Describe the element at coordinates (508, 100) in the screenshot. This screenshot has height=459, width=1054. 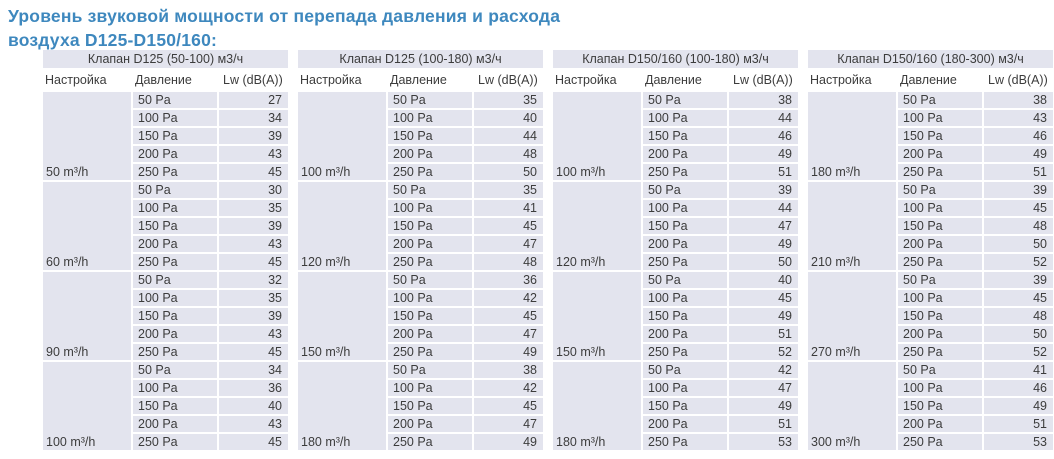
I see `lw-value-cell: 35` at that location.